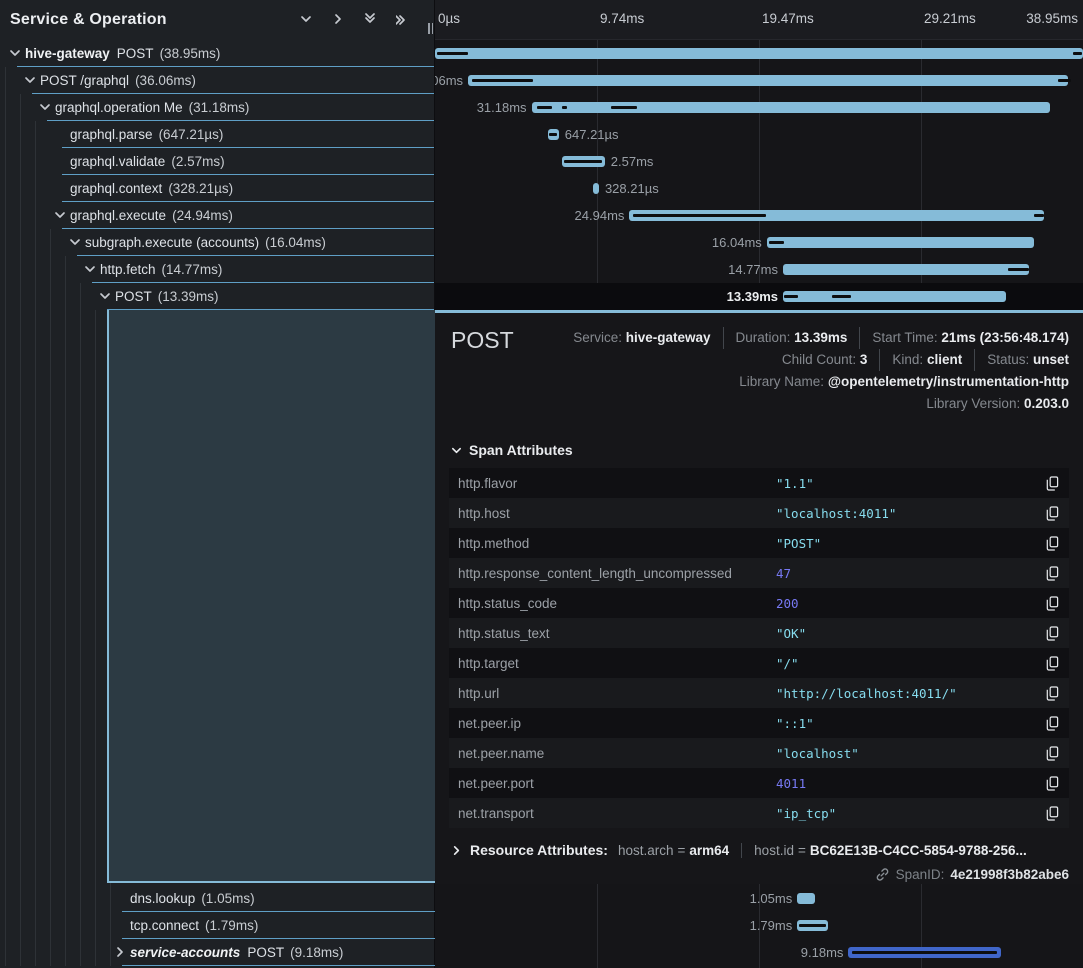 The height and width of the screenshot is (968, 1083). I want to click on operation-name: graphql.parse, so click(111, 134).